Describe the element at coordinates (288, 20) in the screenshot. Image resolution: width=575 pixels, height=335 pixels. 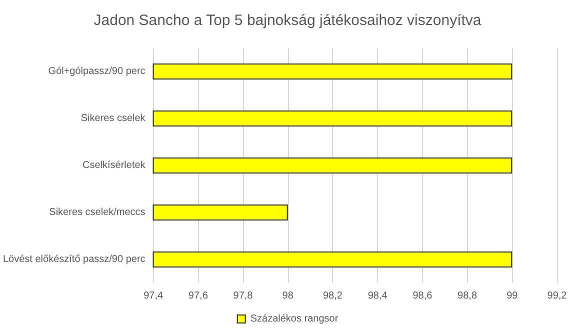
I see `chart-title: Jadon Sancho a Top 5 bajnokság játékosaihoz viszonyítva` at that location.